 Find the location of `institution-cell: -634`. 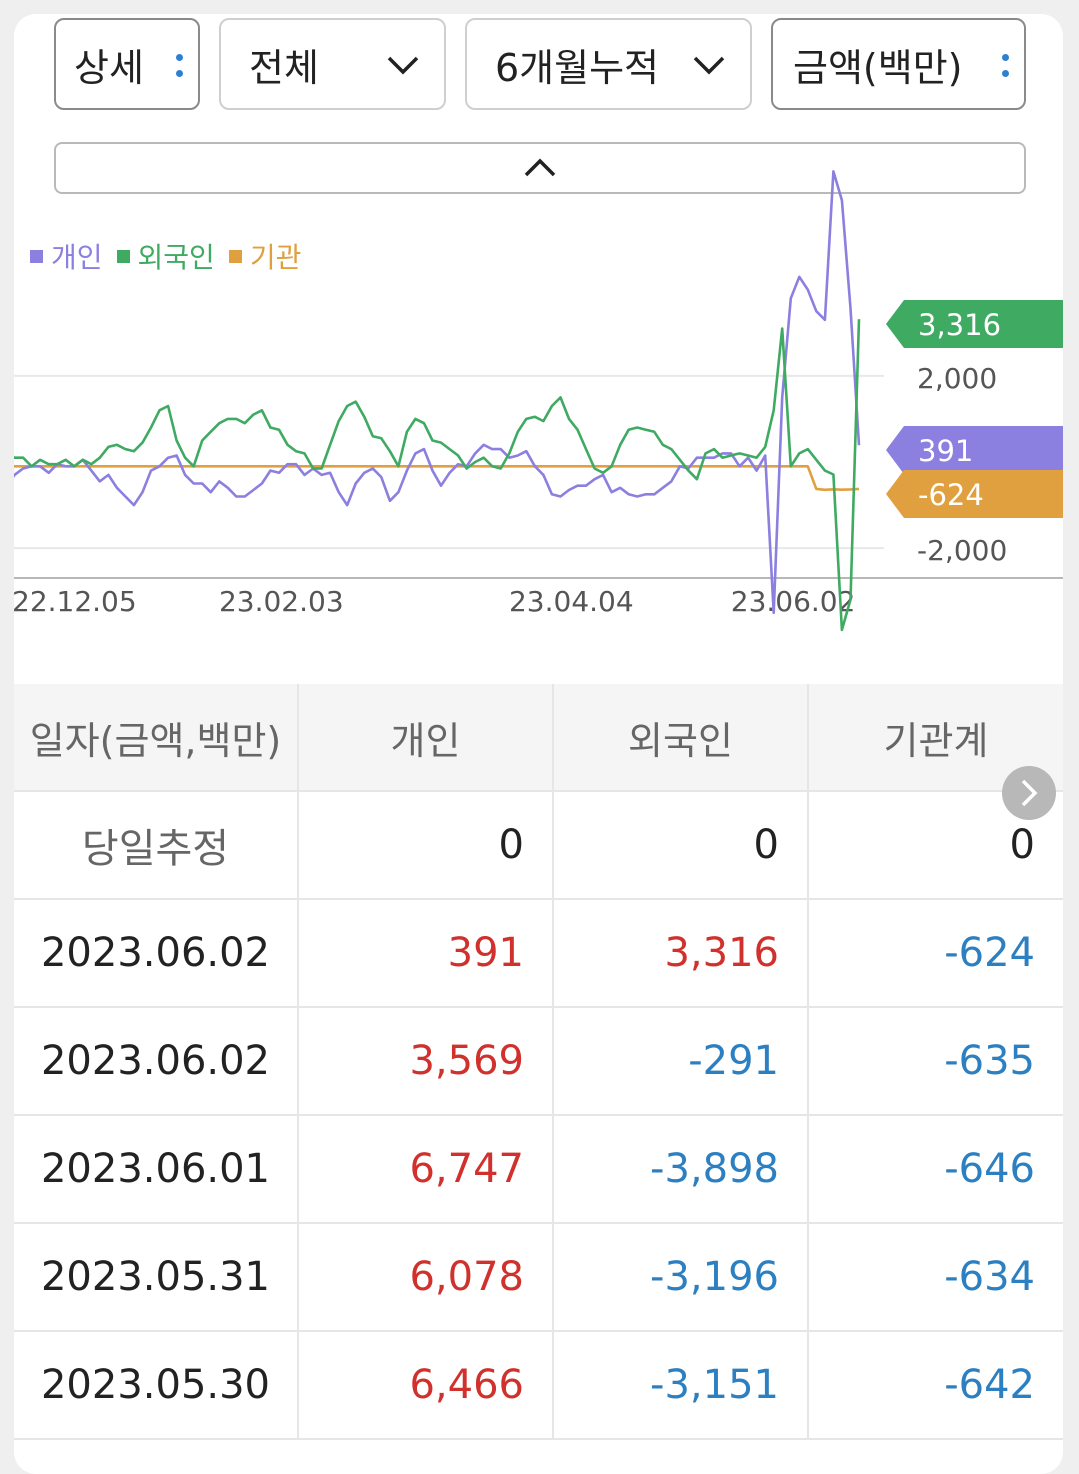

institution-cell: -634 is located at coordinates (989, 1277).